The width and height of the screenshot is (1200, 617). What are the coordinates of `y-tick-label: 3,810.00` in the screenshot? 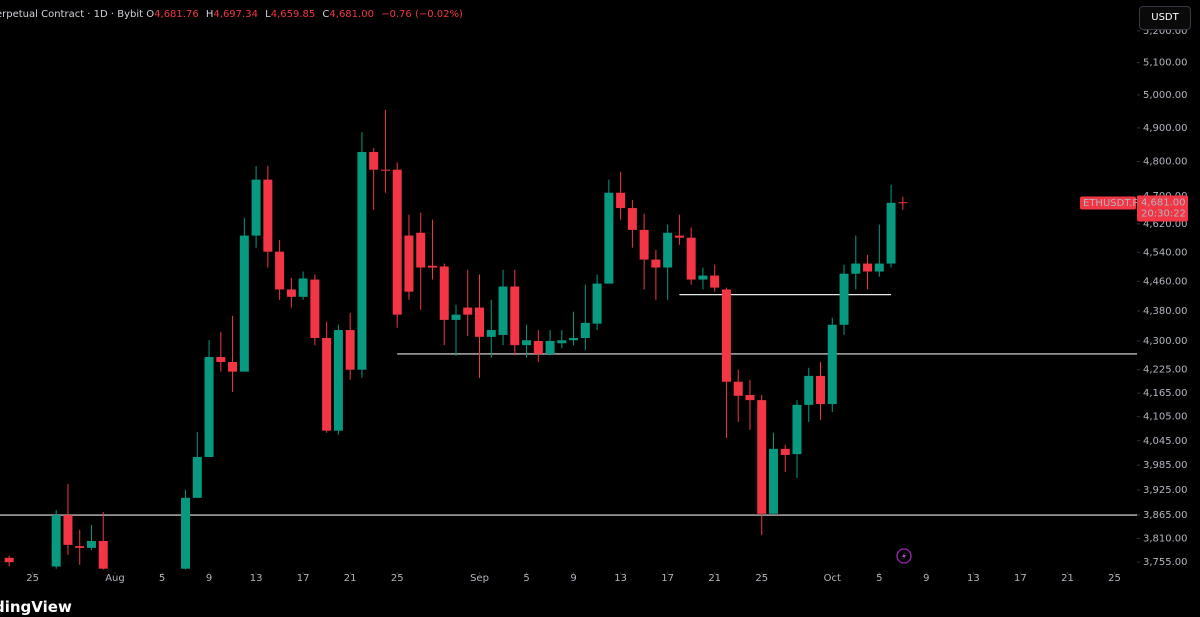 It's located at (1165, 538).